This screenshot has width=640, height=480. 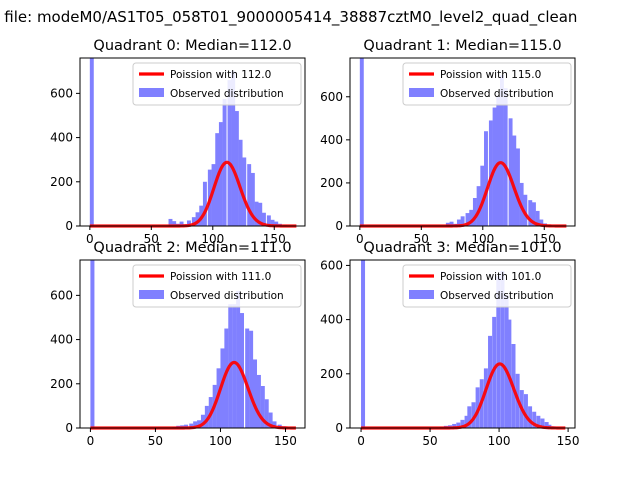 What do you see at coordinates (490, 277) in the screenshot?
I see `legend-label-poisson: Poission with 101.0` at bounding box center [490, 277].